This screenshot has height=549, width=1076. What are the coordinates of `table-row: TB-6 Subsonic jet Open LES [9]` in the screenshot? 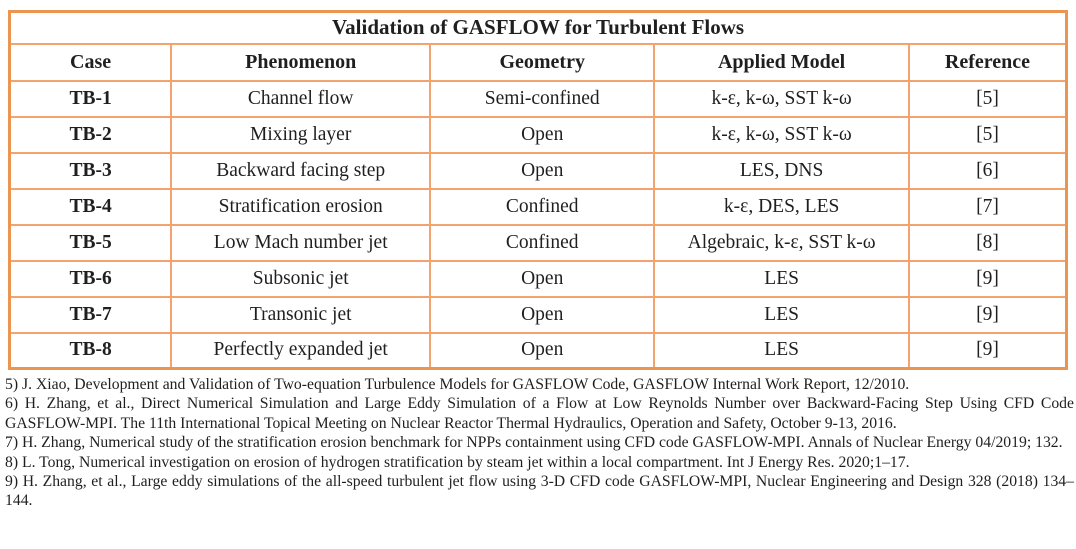 It's located at (538, 278).